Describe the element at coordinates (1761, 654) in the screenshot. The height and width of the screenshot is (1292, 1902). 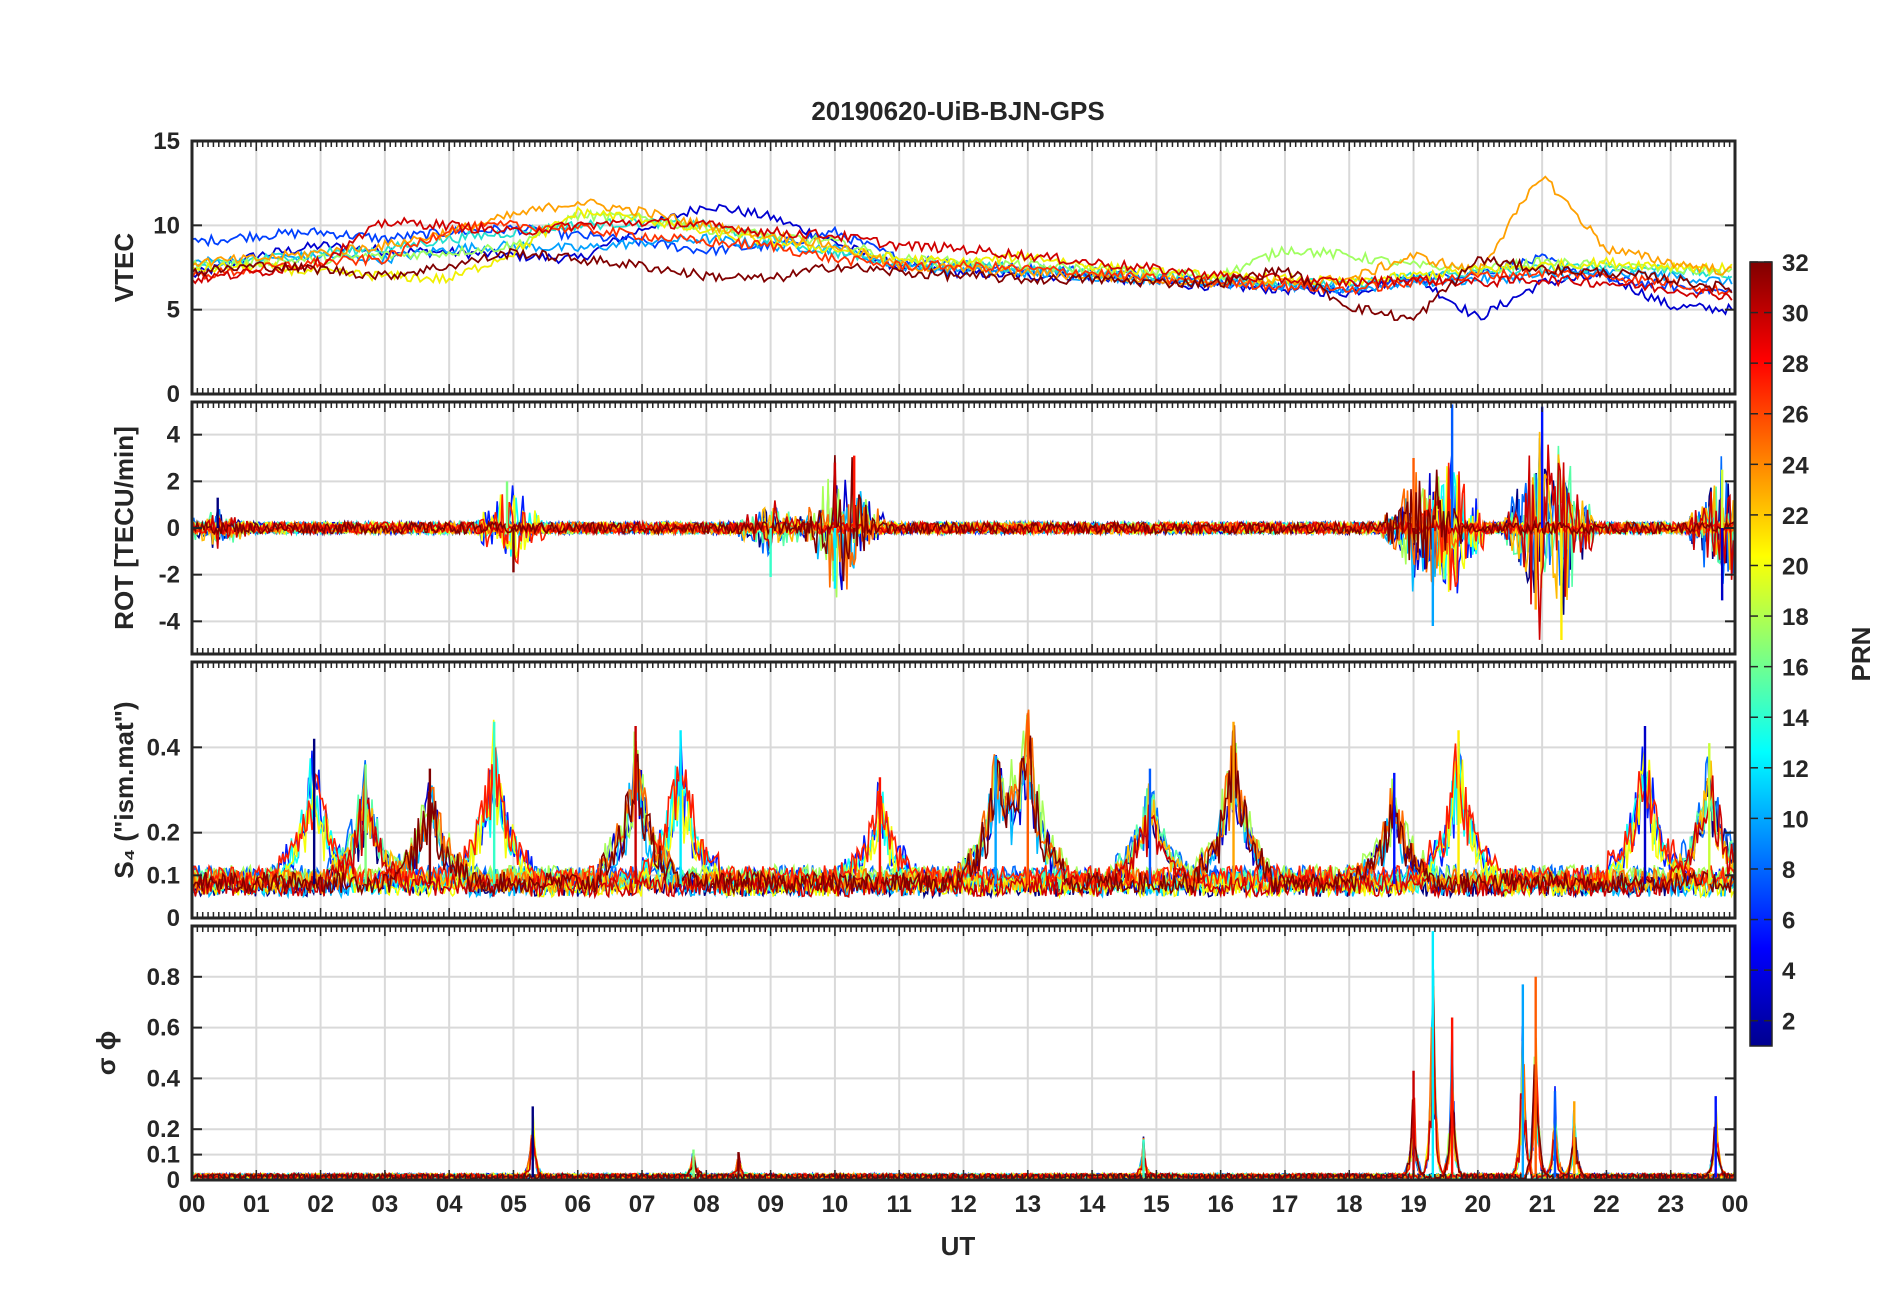
I see `colorbar-gradient` at that location.